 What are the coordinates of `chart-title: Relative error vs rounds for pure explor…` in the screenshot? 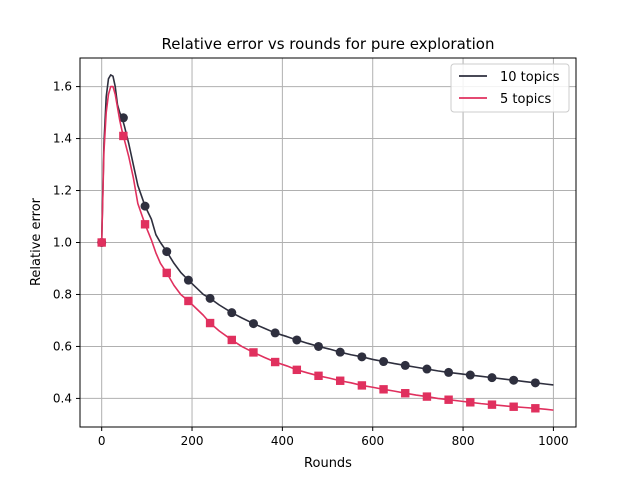 It's located at (328, 44).